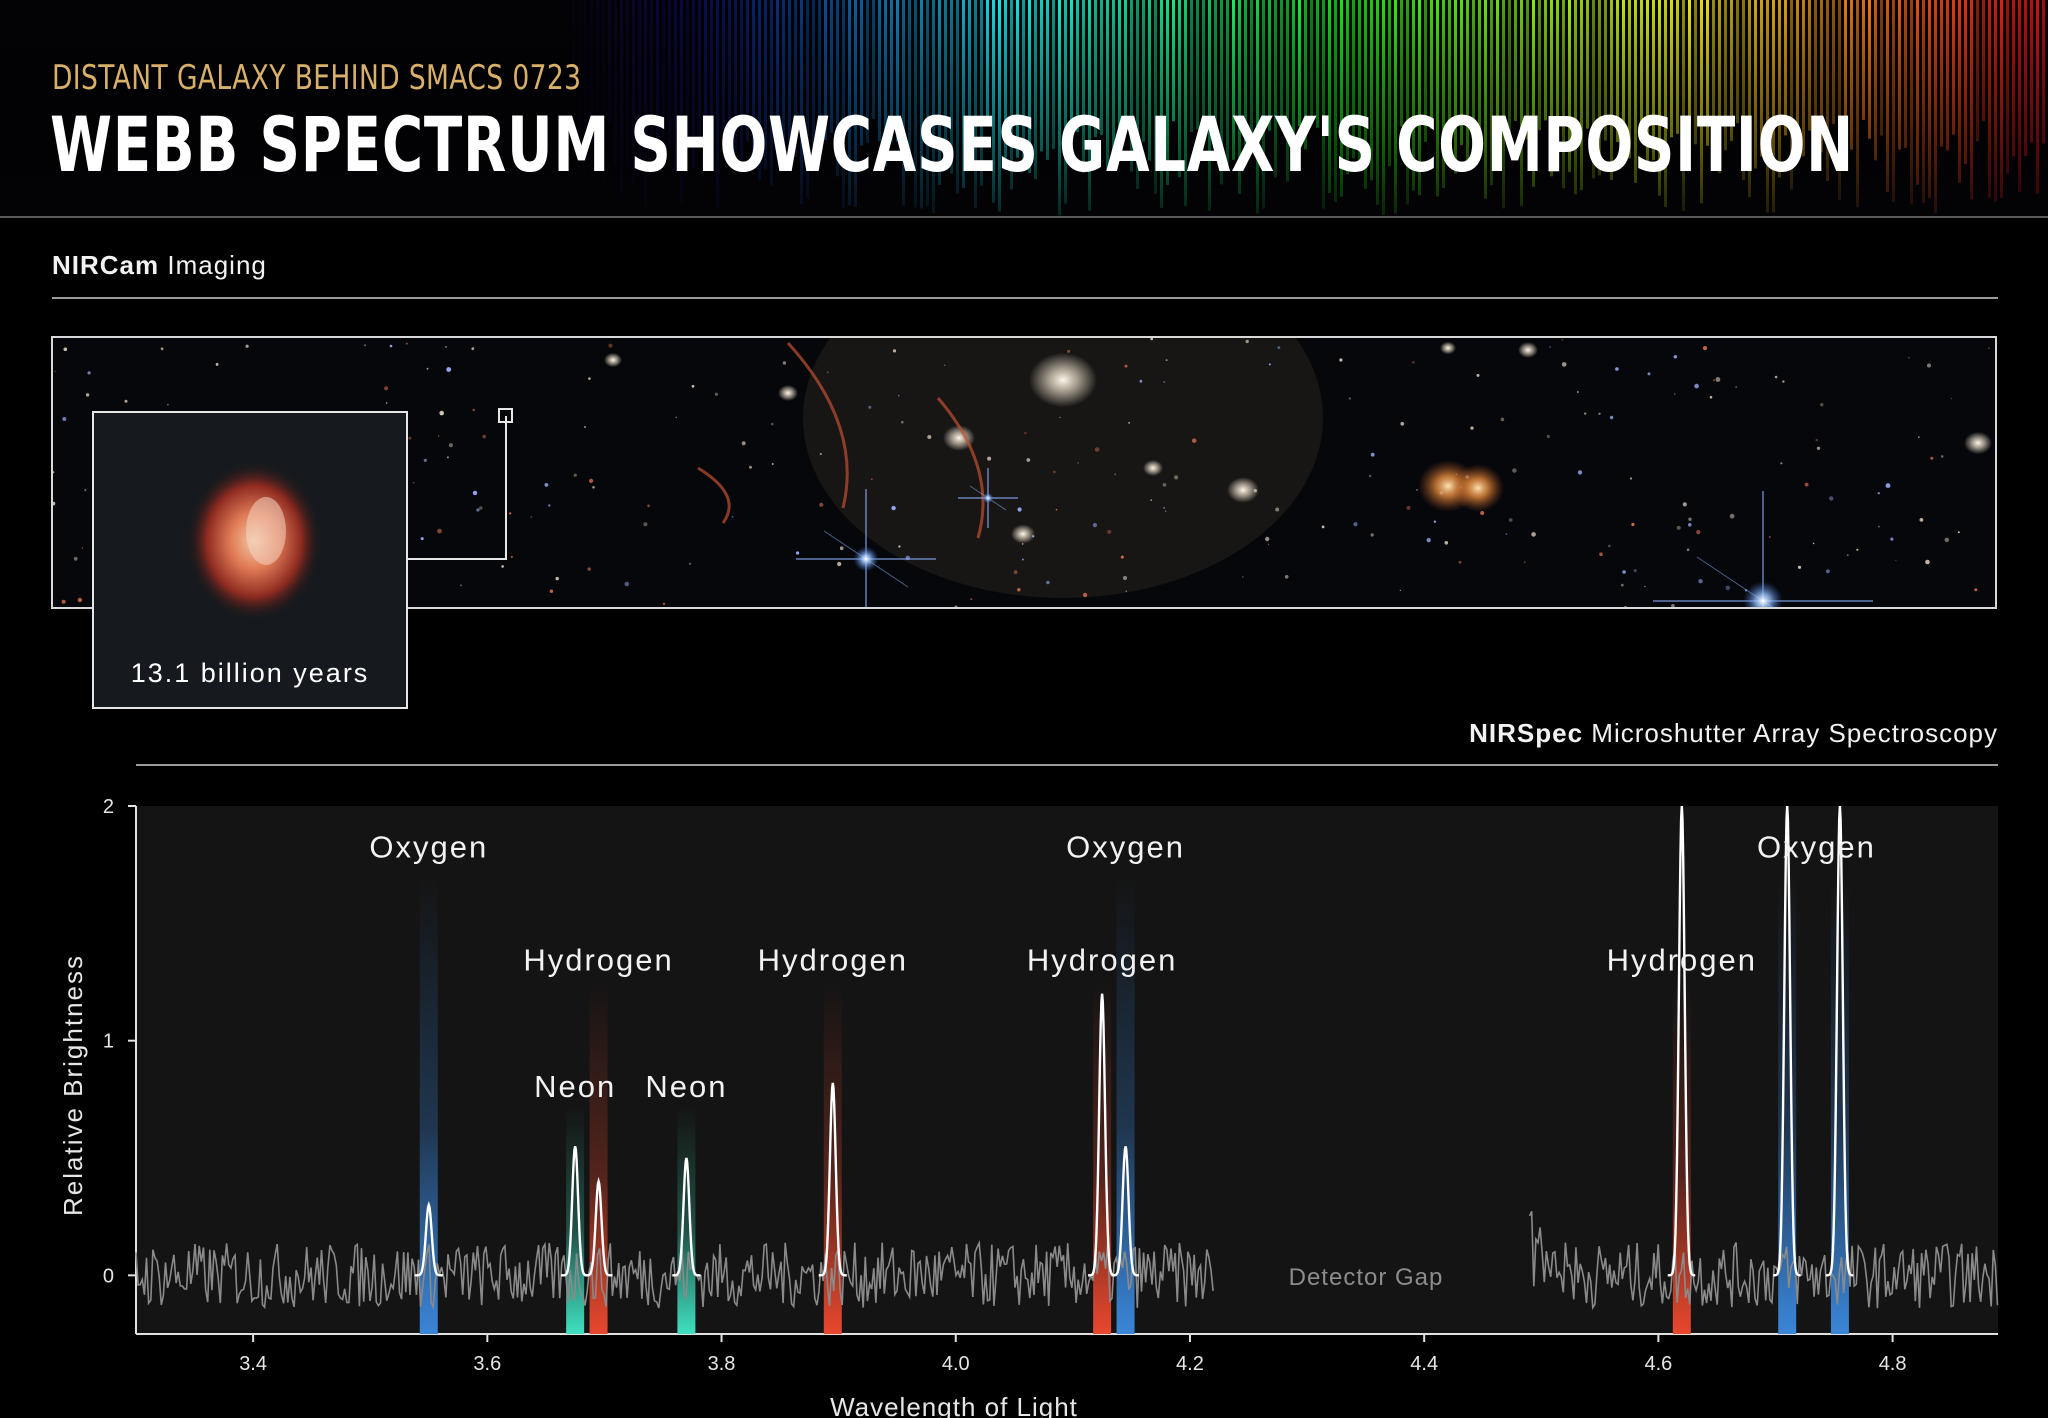  Describe the element at coordinates (1025, 298) in the screenshot. I see `nircam-rule` at that location.